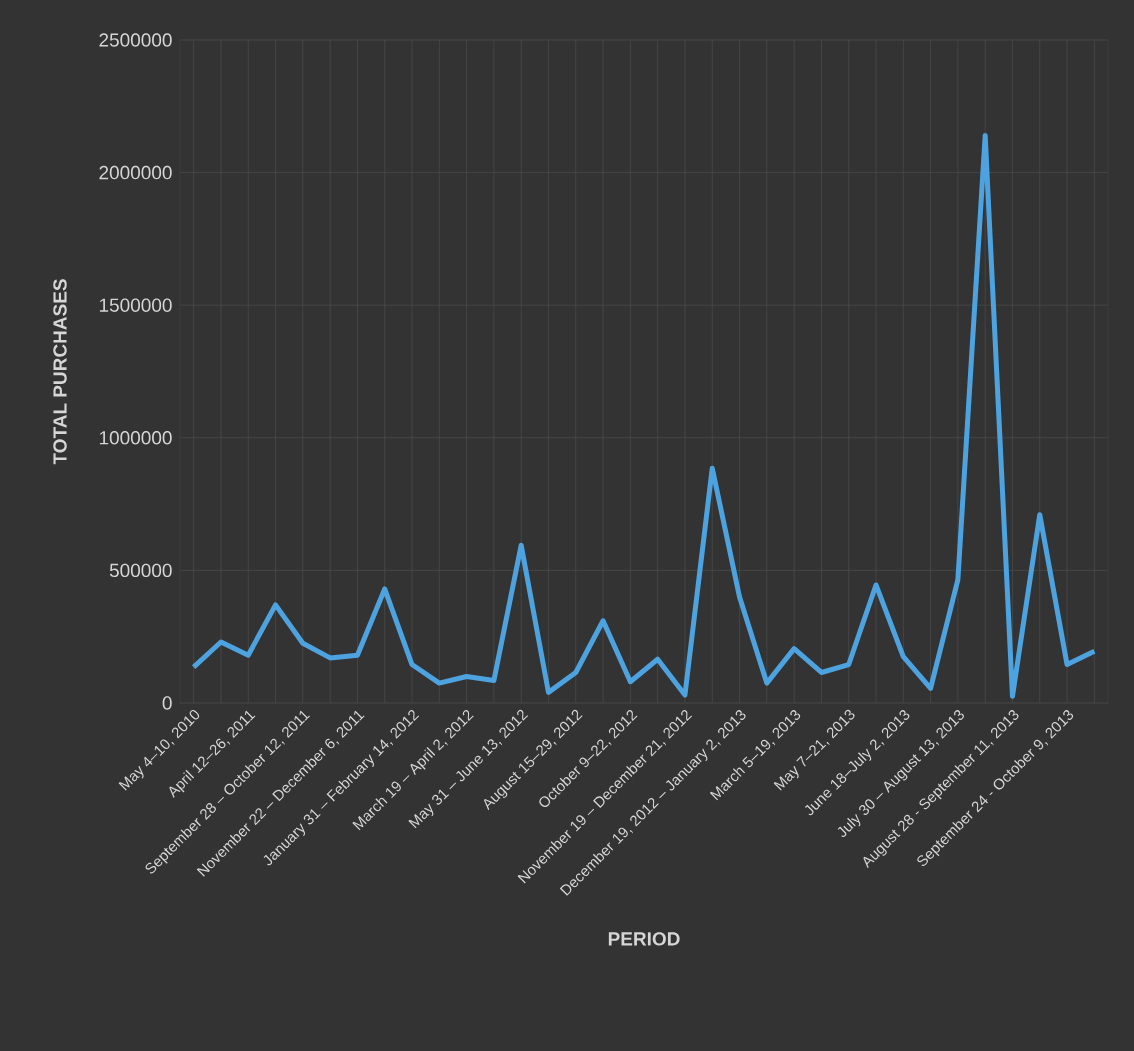 This screenshot has width=1134, height=1051. Describe the element at coordinates (60, 372) in the screenshot. I see `y-axis-title: TOTAL PURCHASES` at that location.